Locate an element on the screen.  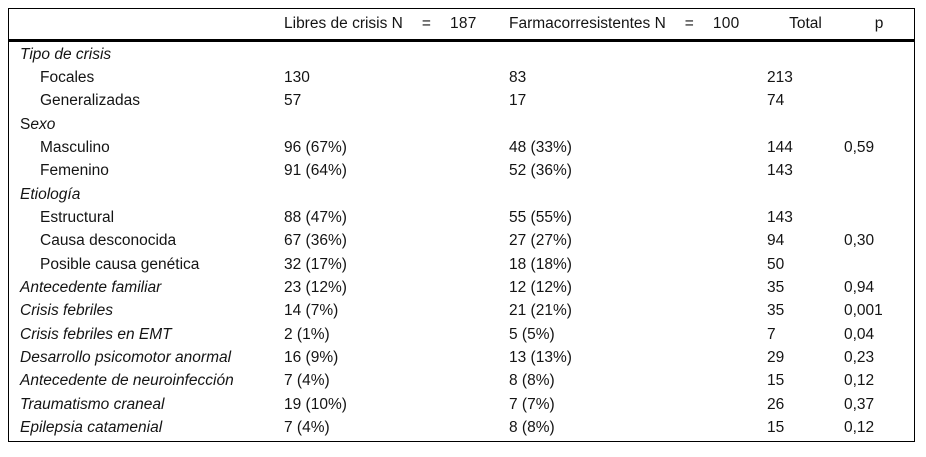
row-label-cell: Crisis febriles en EMT is located at coordinates (146, 335).